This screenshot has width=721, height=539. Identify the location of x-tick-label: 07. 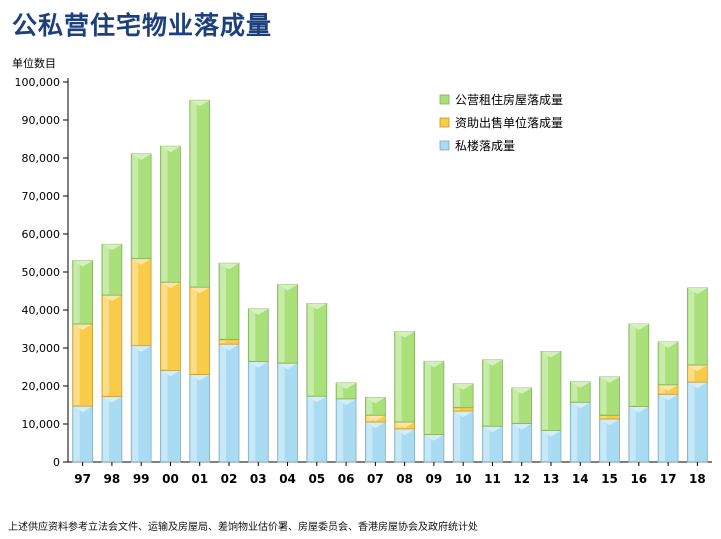
(375, 479).